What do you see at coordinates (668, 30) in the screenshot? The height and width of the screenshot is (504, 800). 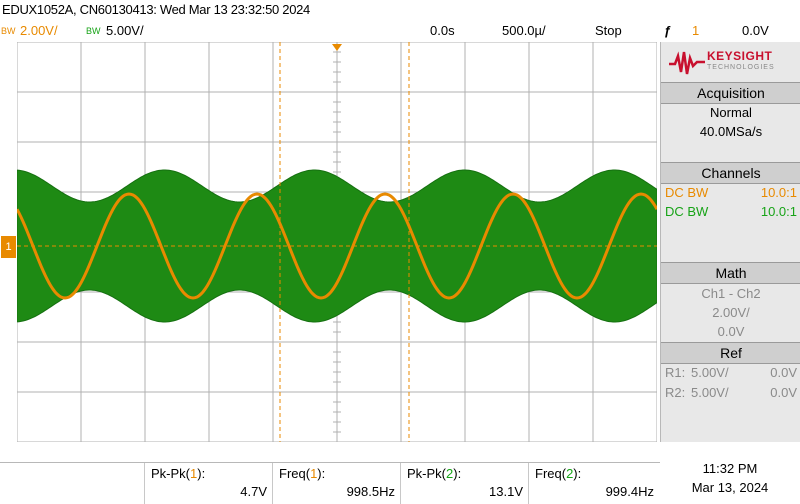 I see `trigger-edge-icon: ƒ` at bounding box center [668, 30].